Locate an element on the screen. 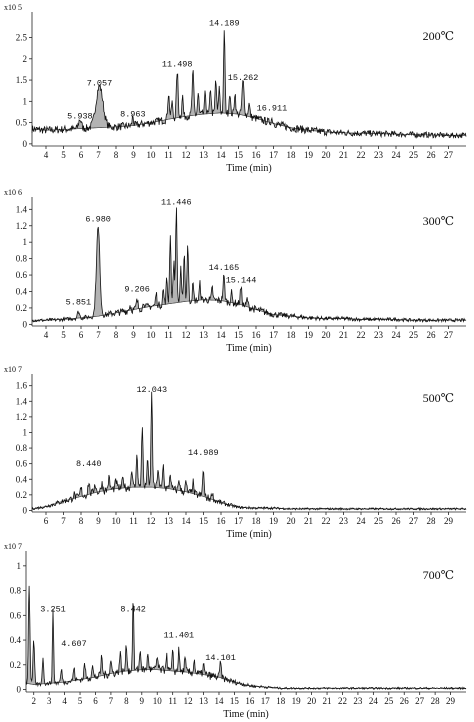 The image size is (474, 722). peak-label: 16.911 is located at coordinates (272, 109).